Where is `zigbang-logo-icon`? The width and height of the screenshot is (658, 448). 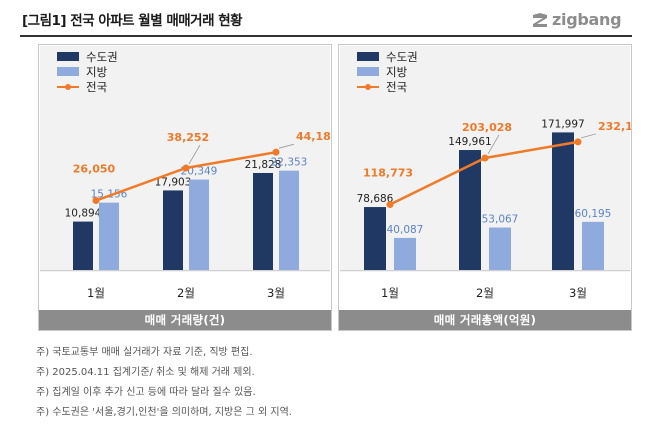
zigbang-logo-icon is located at coordinates (540, 19).